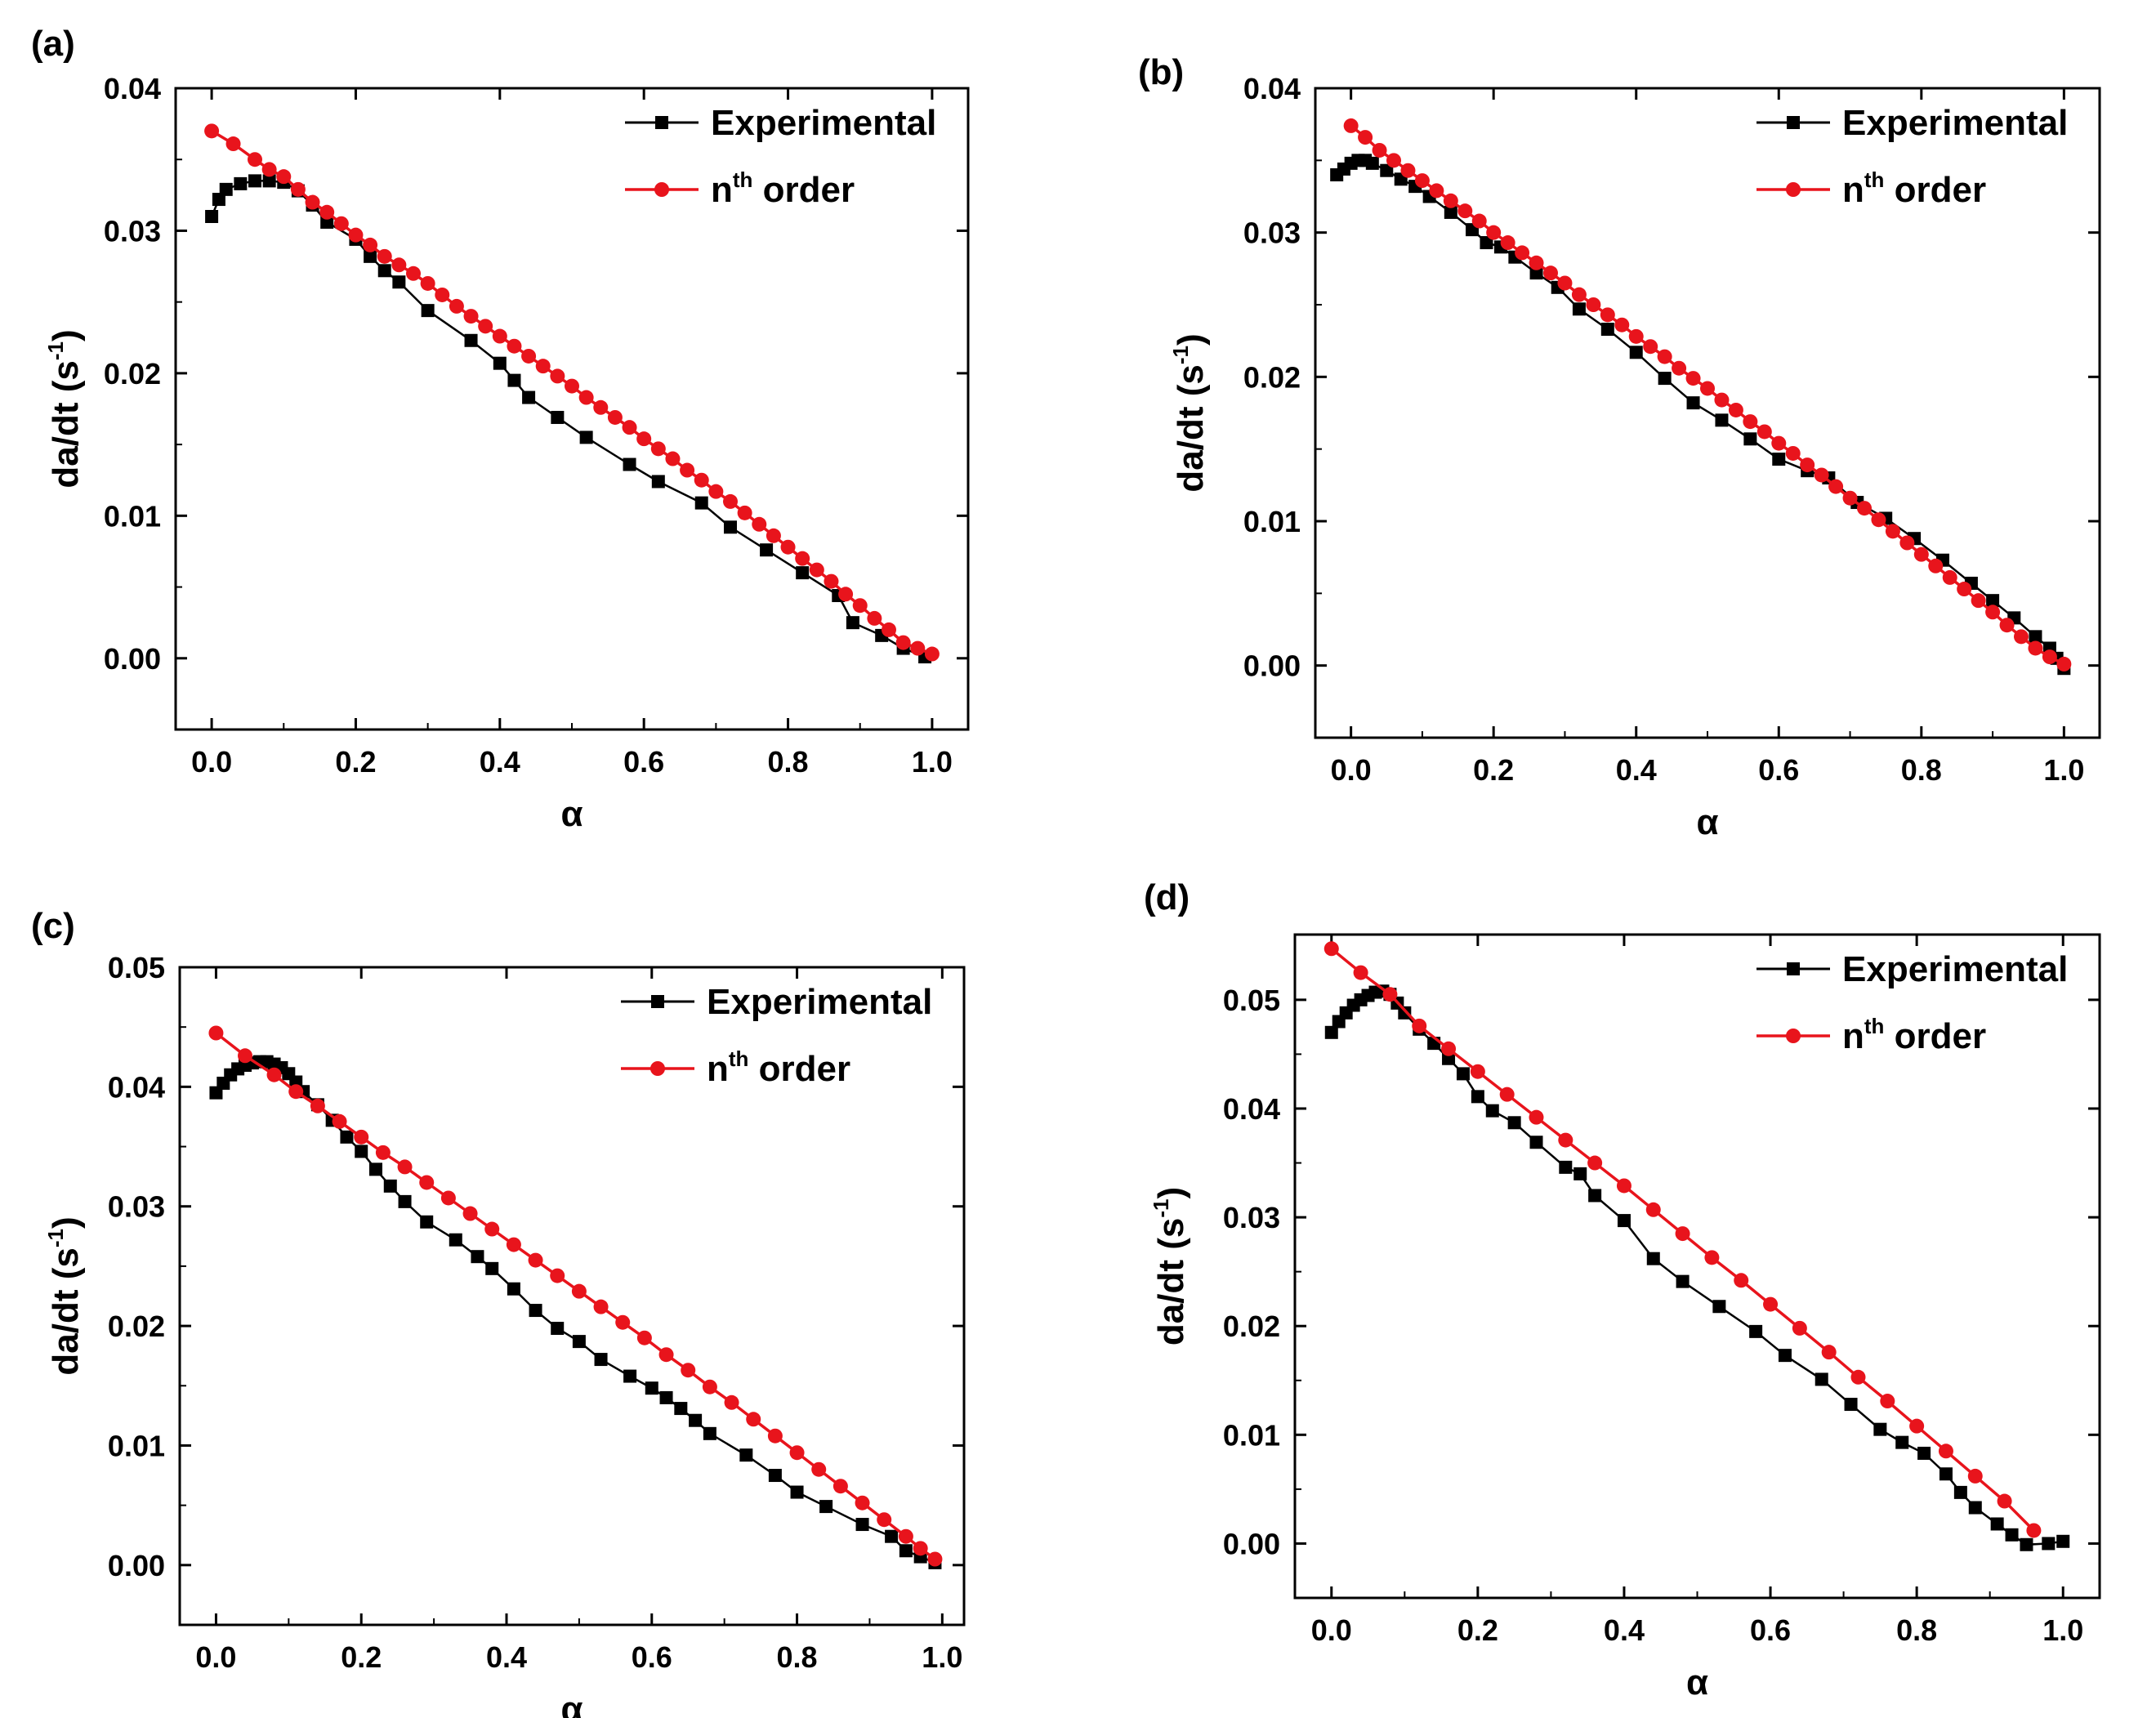 The image size is (2156, 1718). Describe the element at coordinates (1793, 968) in the screenshot. I see `legend-marker-experimental` at that location.